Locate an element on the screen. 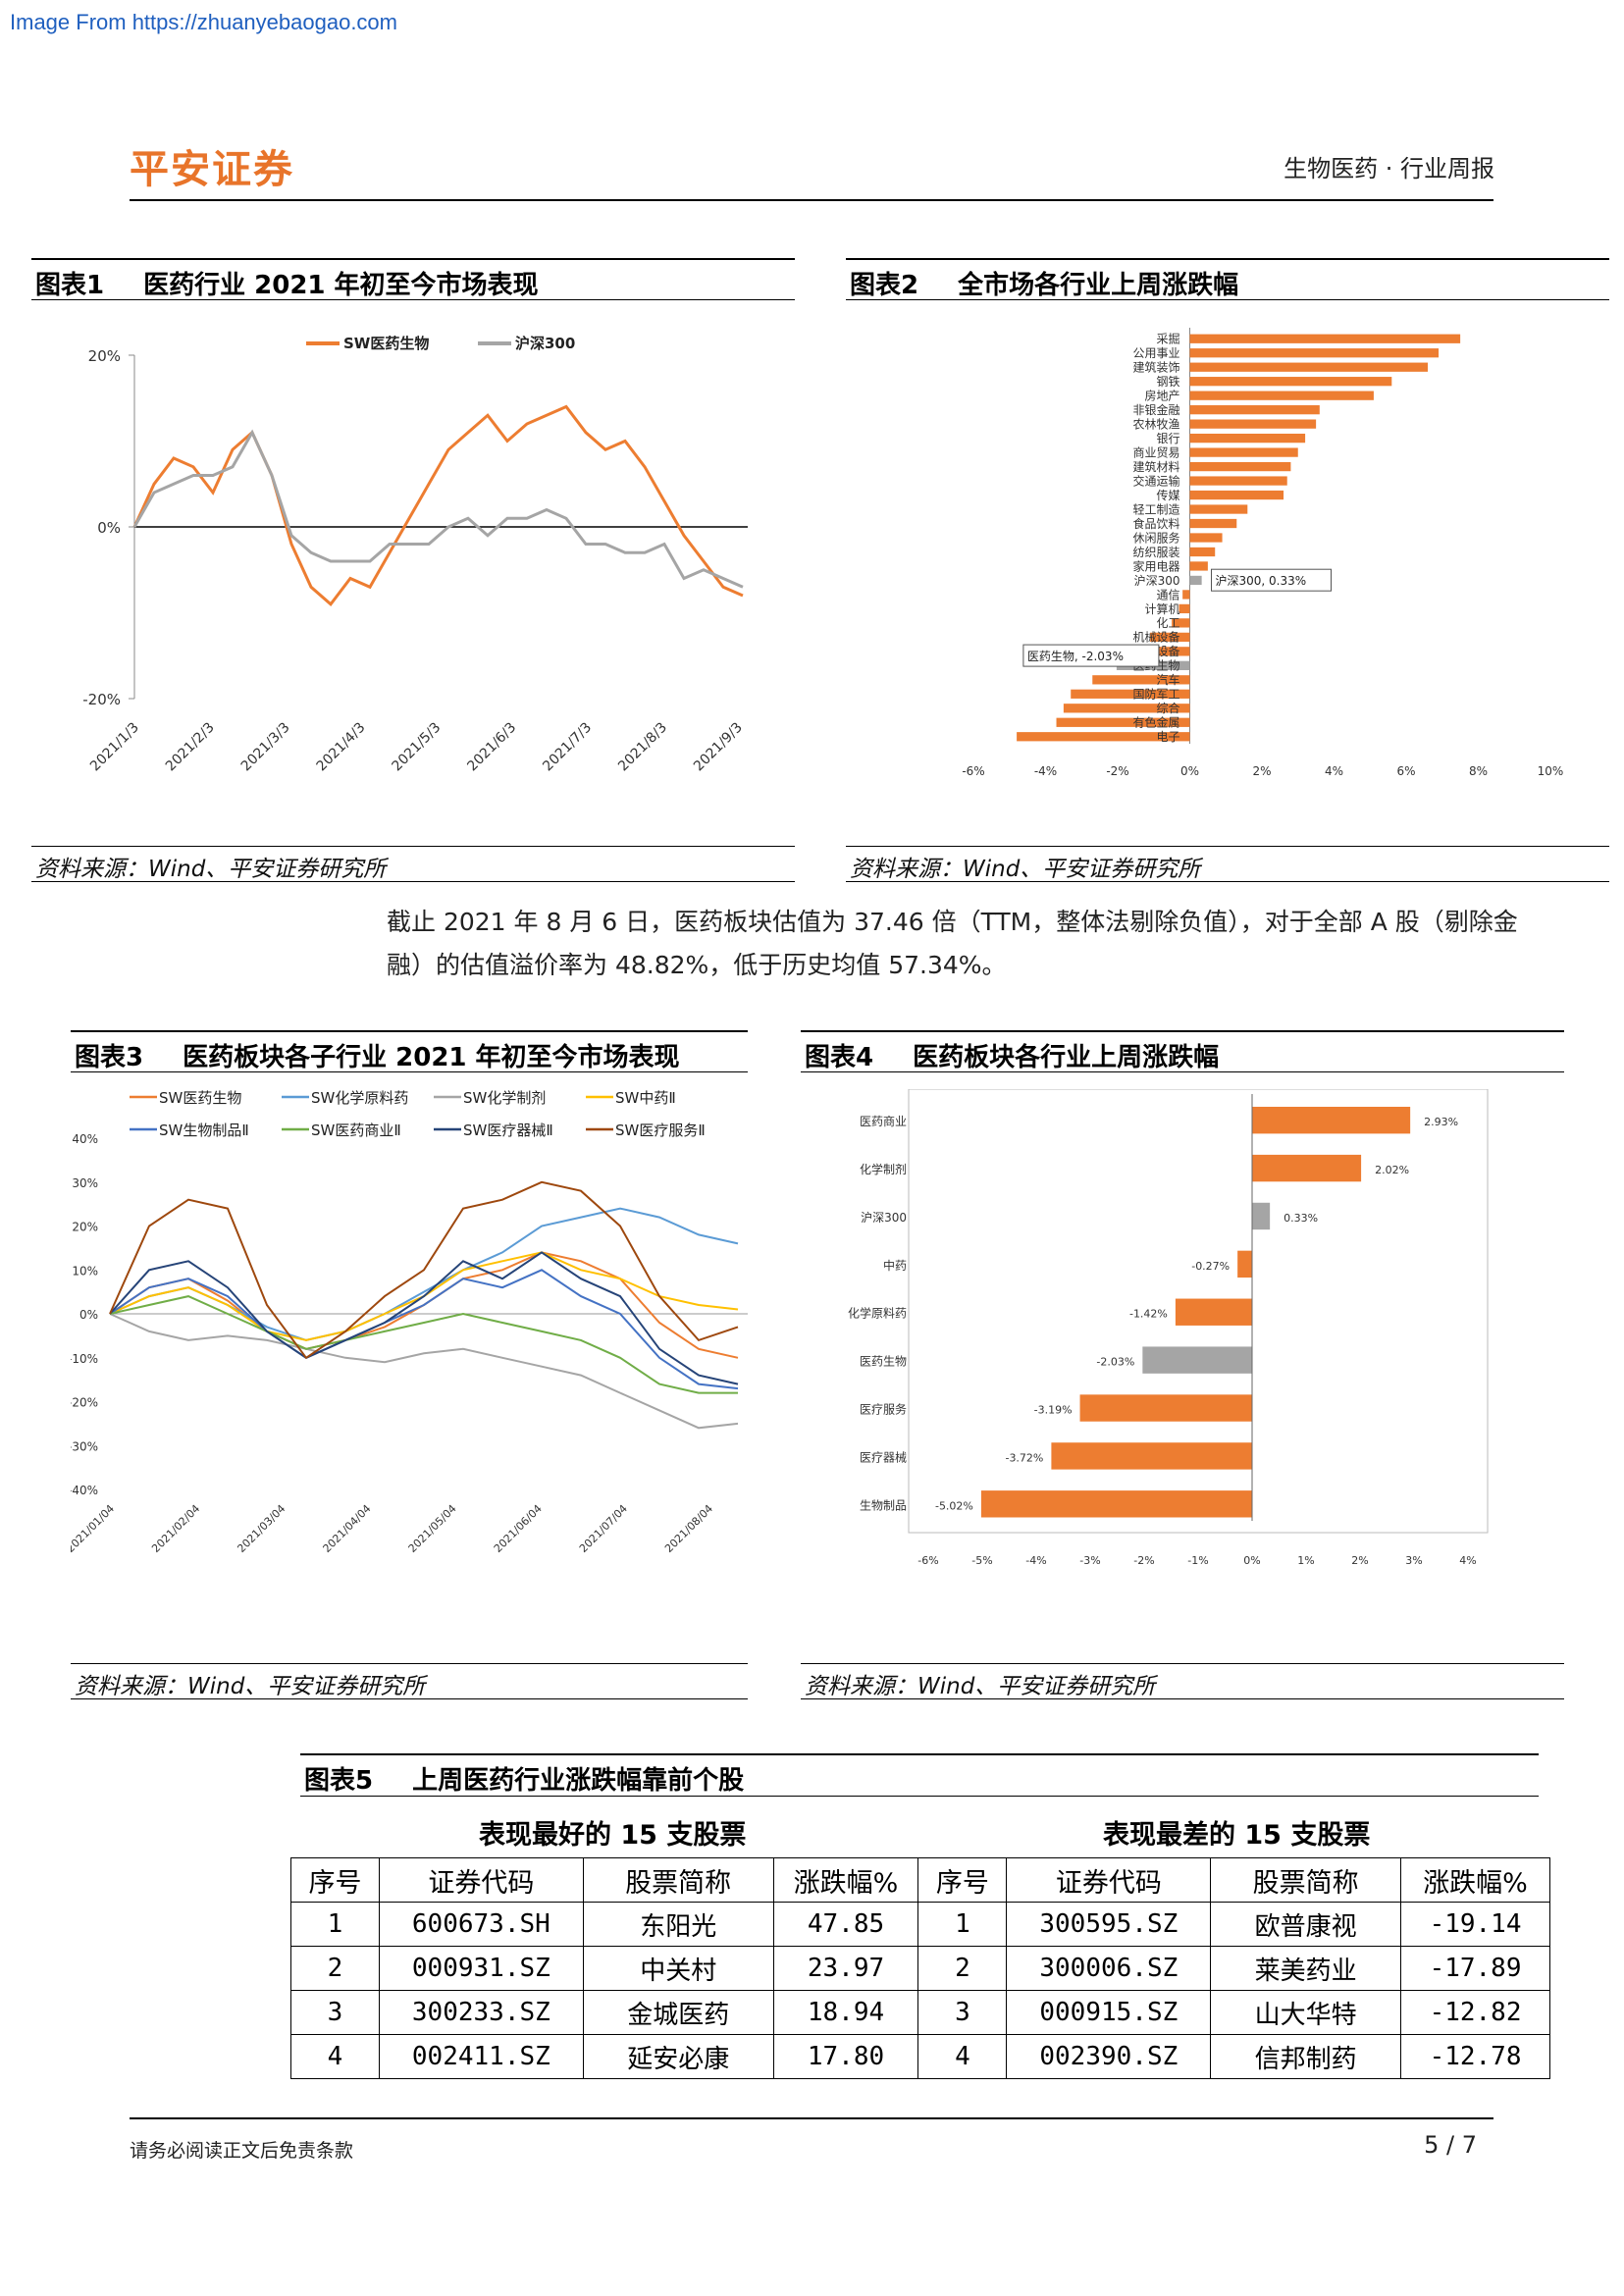 The width and height of the screenshot is (1624, 2296). table-header-row: 序号 证券代码 股票简称 涨跌幅% 序号 证券代码 股票简称 涨跌幅% is located at coordinates (920, 1880).